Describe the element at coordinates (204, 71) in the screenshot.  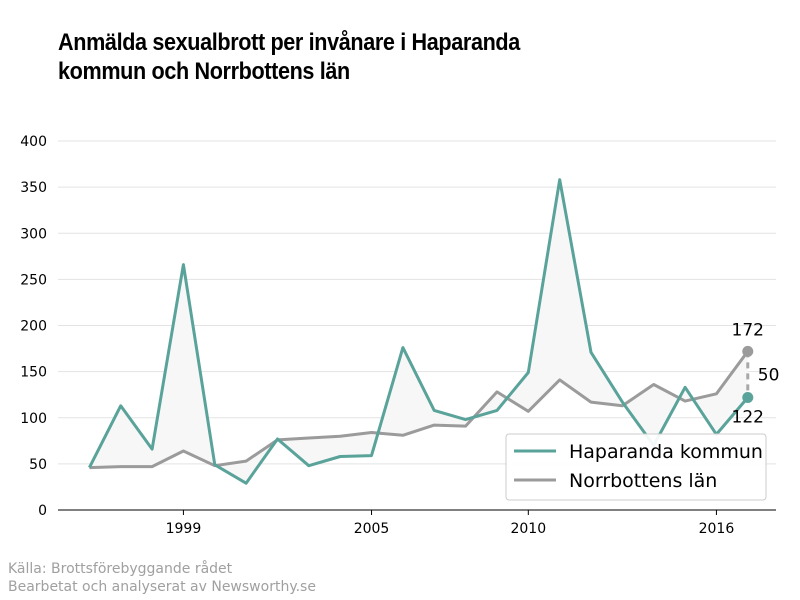
I see `chart-title-line-2: kommun och Norrbottens län` at that location.